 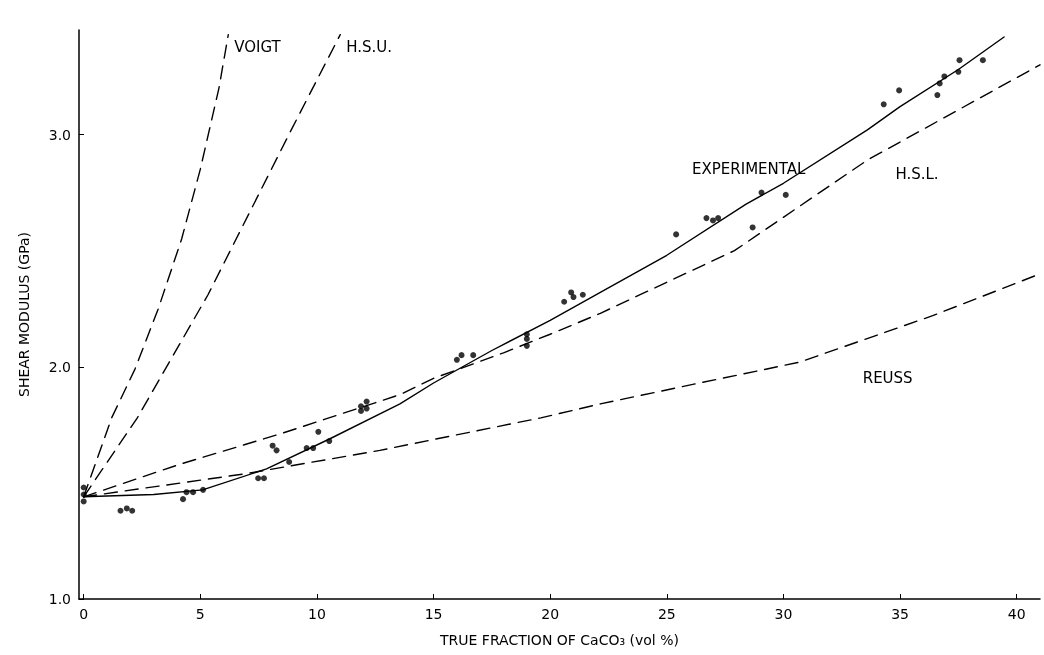 What do you see at coordinates (783, 614) in the screenshot?
I see `x-tick-label: 30` at bounding box center [783, 614].